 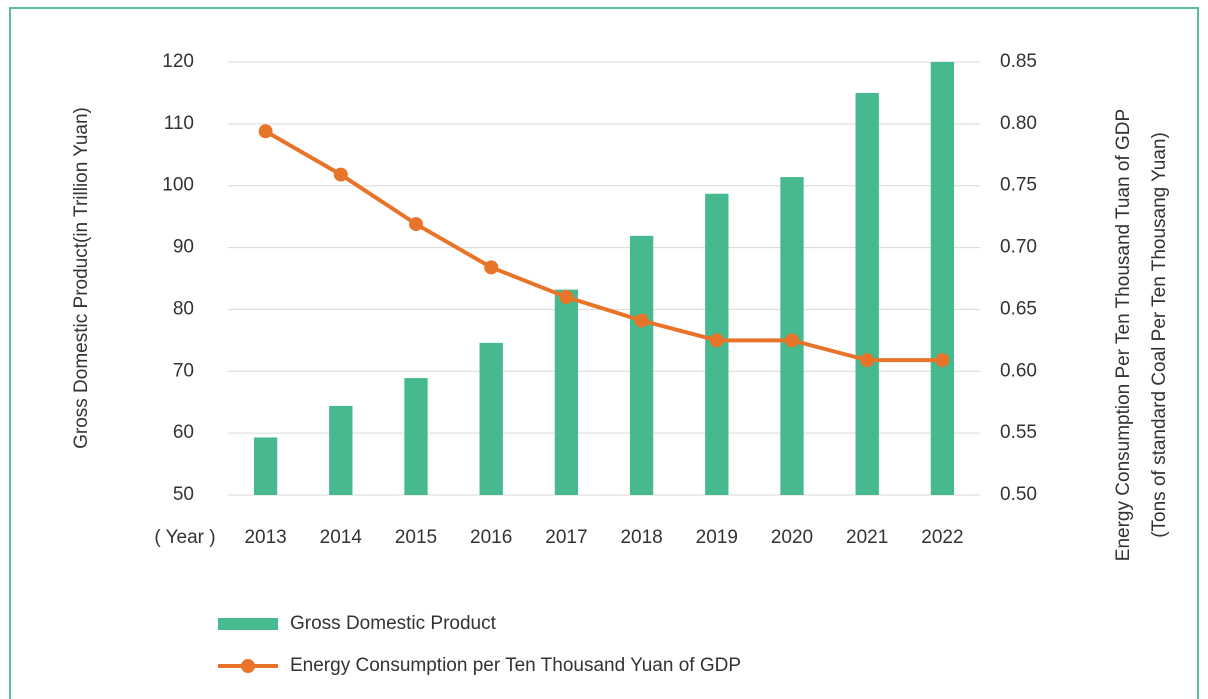 What do you see at coordinates (491, 537) in the screenshot?
I see `x-tick-label: 2016` at bounding box center [491, 537].